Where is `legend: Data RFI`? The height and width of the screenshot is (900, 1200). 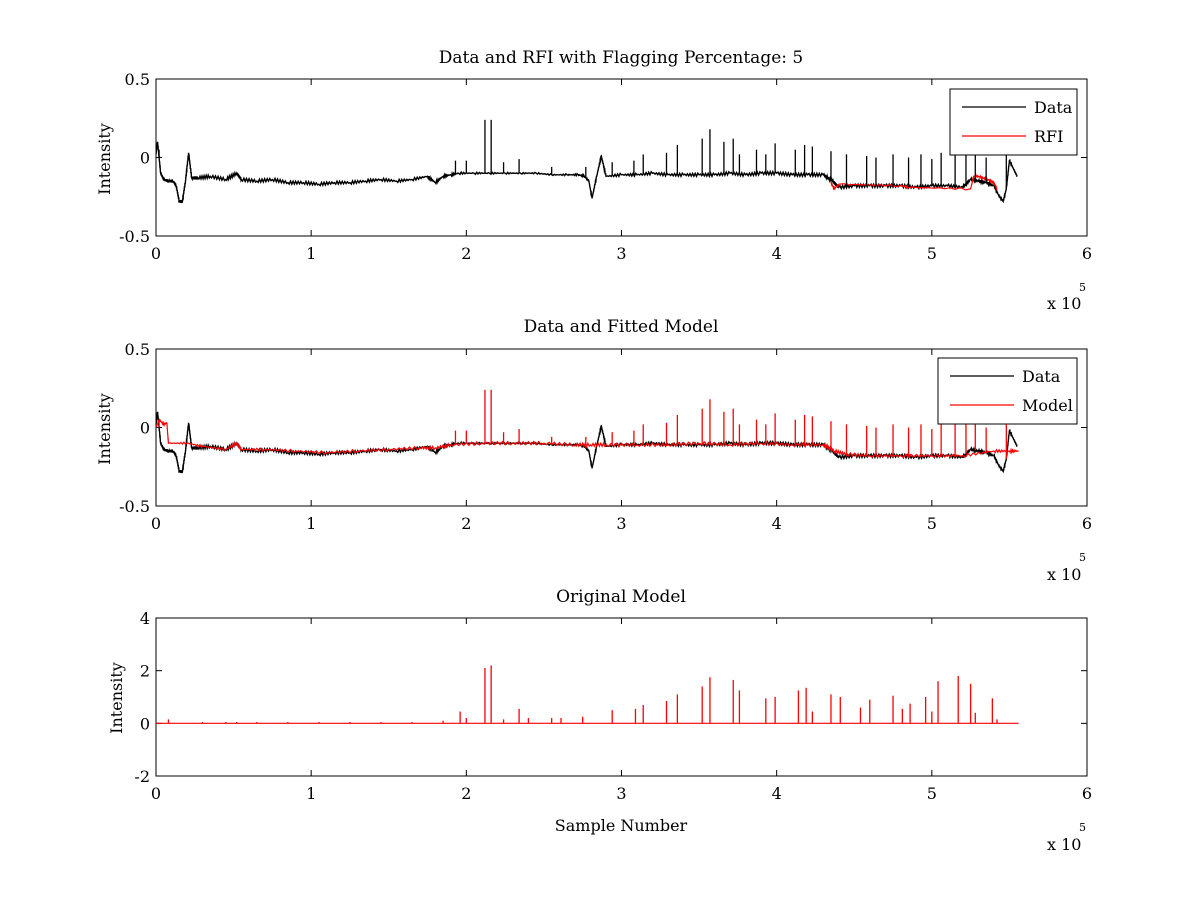 legend: Data RFI is located at coordinates (1013, 122).